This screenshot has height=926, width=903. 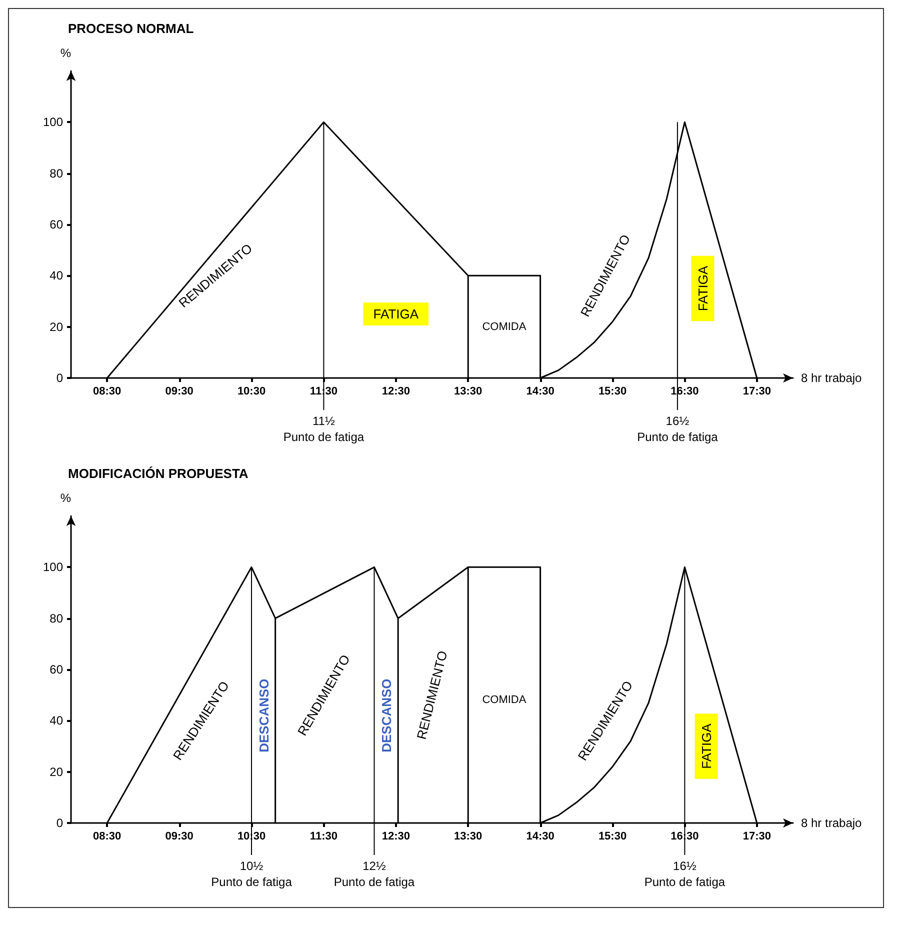 What do you see at coordinates (324, 836) in the screenshot?
I see `x-tick-label: 11:30` at bounding box center [324, 836].